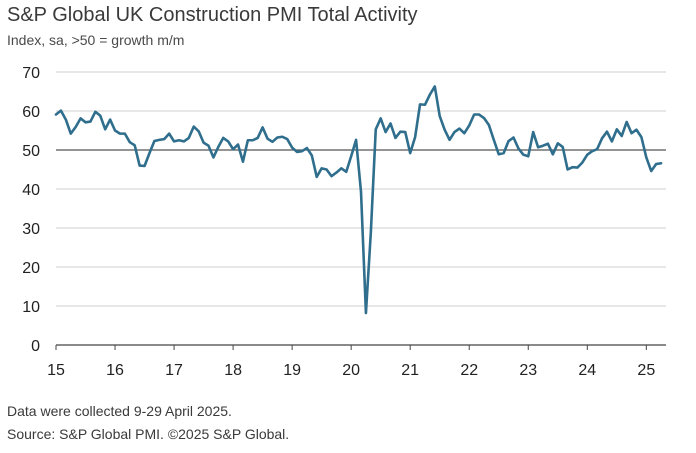 The image size is (696, 453). Describe the element at coordinates (31, 73) in the screenshot. I see `y-tick-label: 70` at that location.